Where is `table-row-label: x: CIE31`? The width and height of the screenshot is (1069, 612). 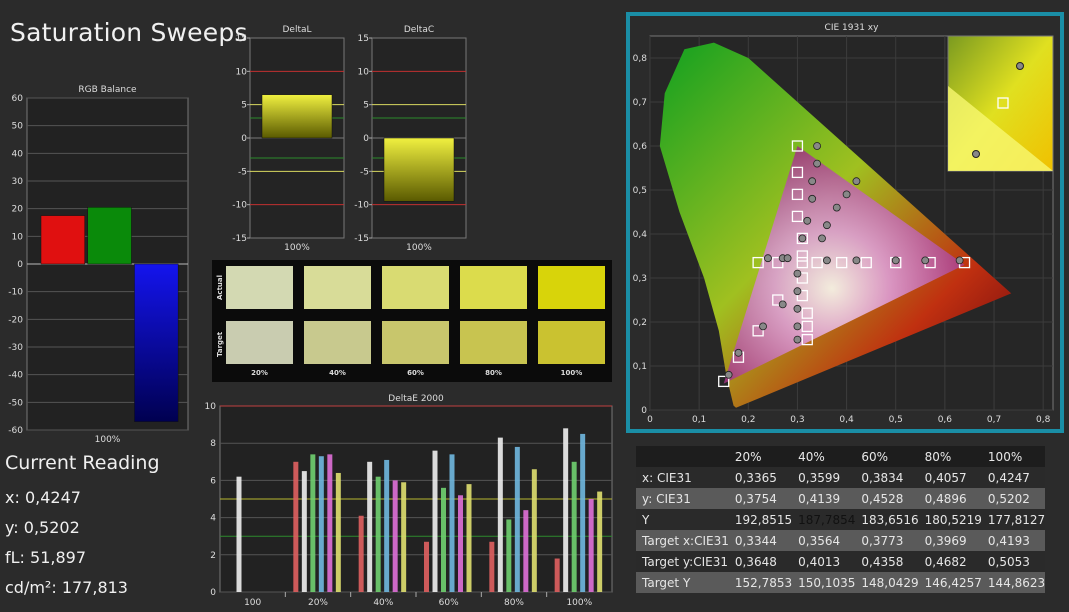 table-row-label: x: CIE31 is located at coordinates (682, 477).